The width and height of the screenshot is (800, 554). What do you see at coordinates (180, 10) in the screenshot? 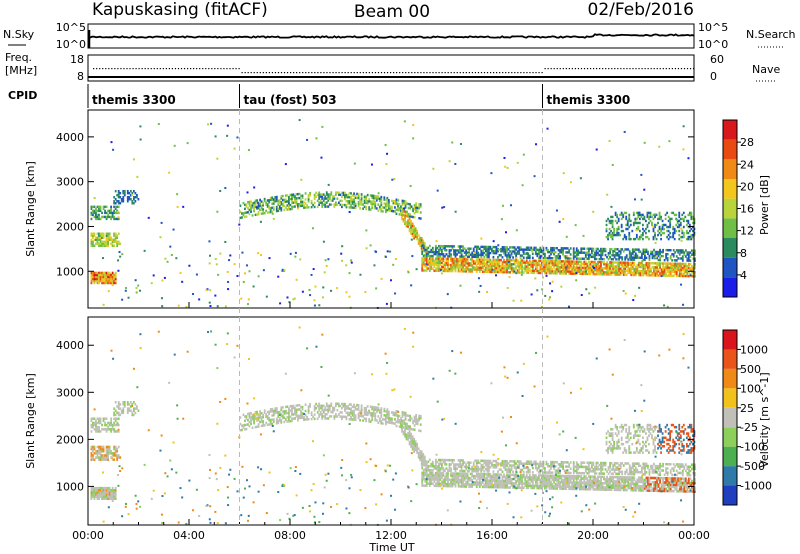
I see `station-title: Kapuskasing (fitACF)` at bounding box center [180, 10].